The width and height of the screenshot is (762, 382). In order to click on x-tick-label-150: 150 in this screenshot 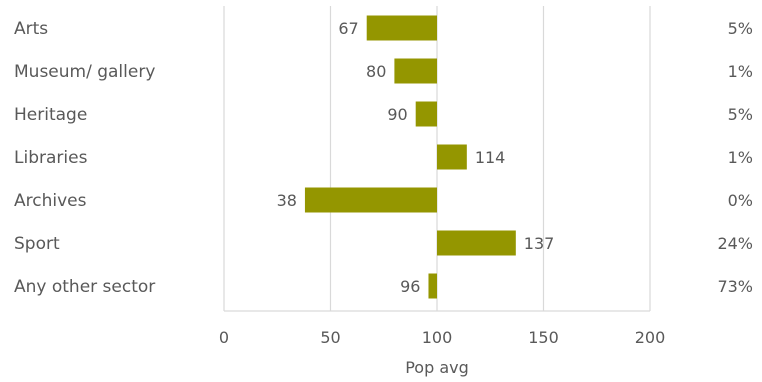, I will do `click(543, 337)`.